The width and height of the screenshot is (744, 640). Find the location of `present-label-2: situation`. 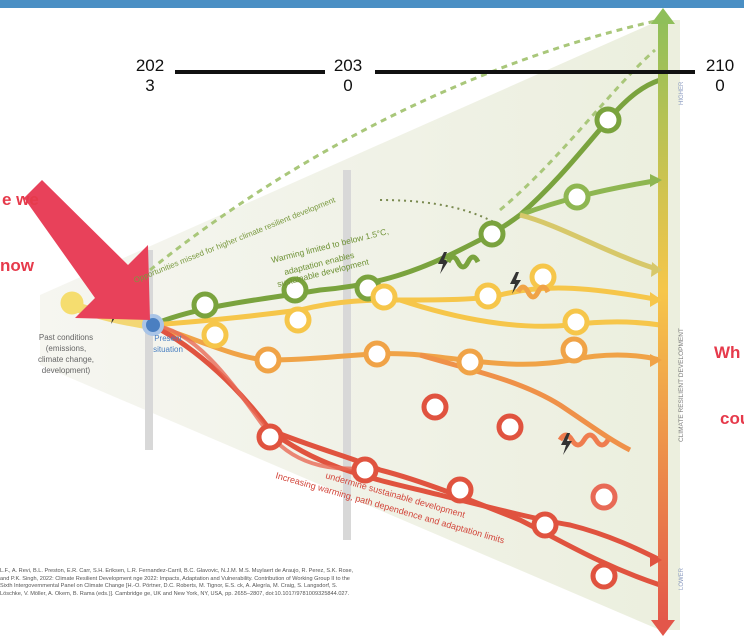

present-label-2: situation is located at coordinates (168, 349).